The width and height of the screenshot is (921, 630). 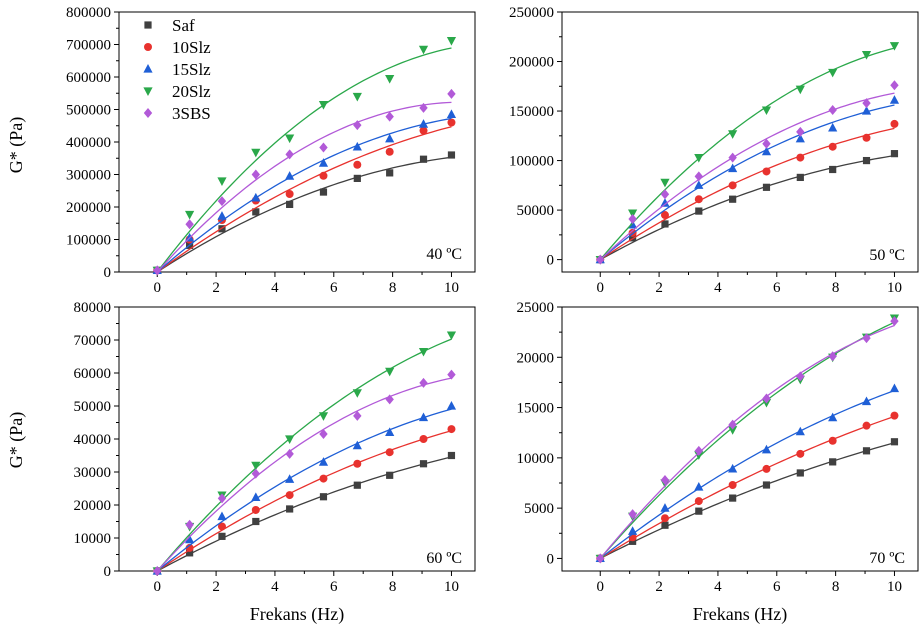 What do you see at coordinates (887, 558) in the screenshot?
I see `temperature-annotation: 70 ºC` at bounding box center [887, 558].